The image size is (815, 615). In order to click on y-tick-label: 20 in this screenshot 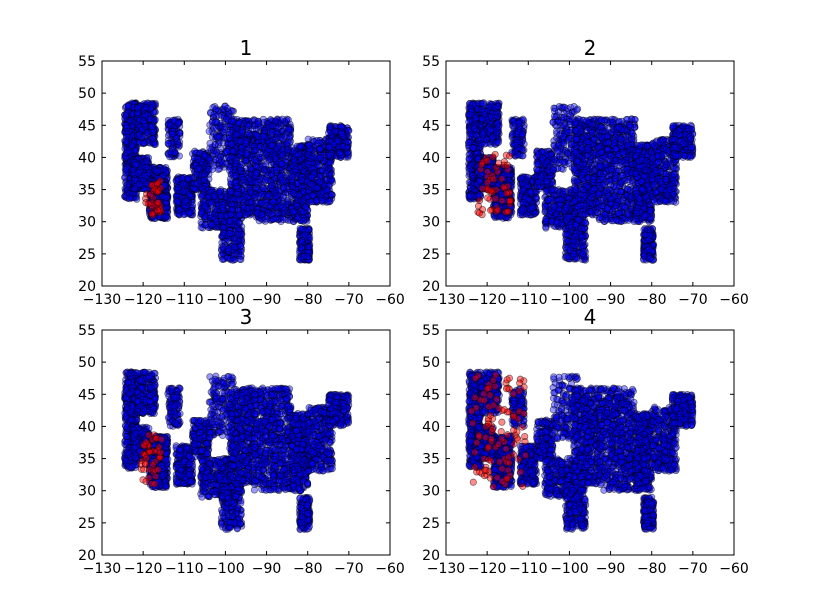, I will do `click(87, 287)`.